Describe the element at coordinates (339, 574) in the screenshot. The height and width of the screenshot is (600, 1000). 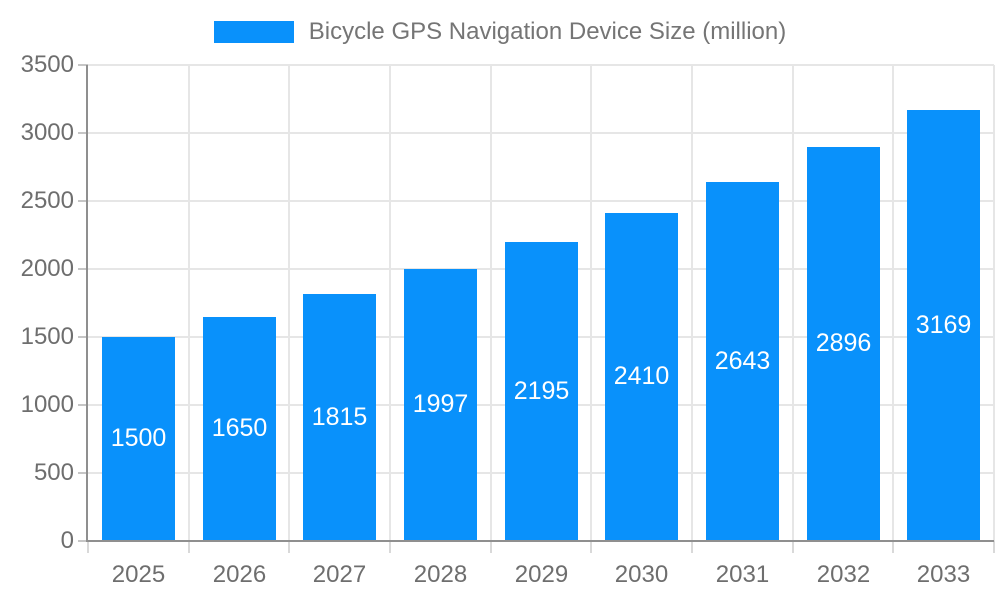
I see `x-axis-label: 2027` at that location.